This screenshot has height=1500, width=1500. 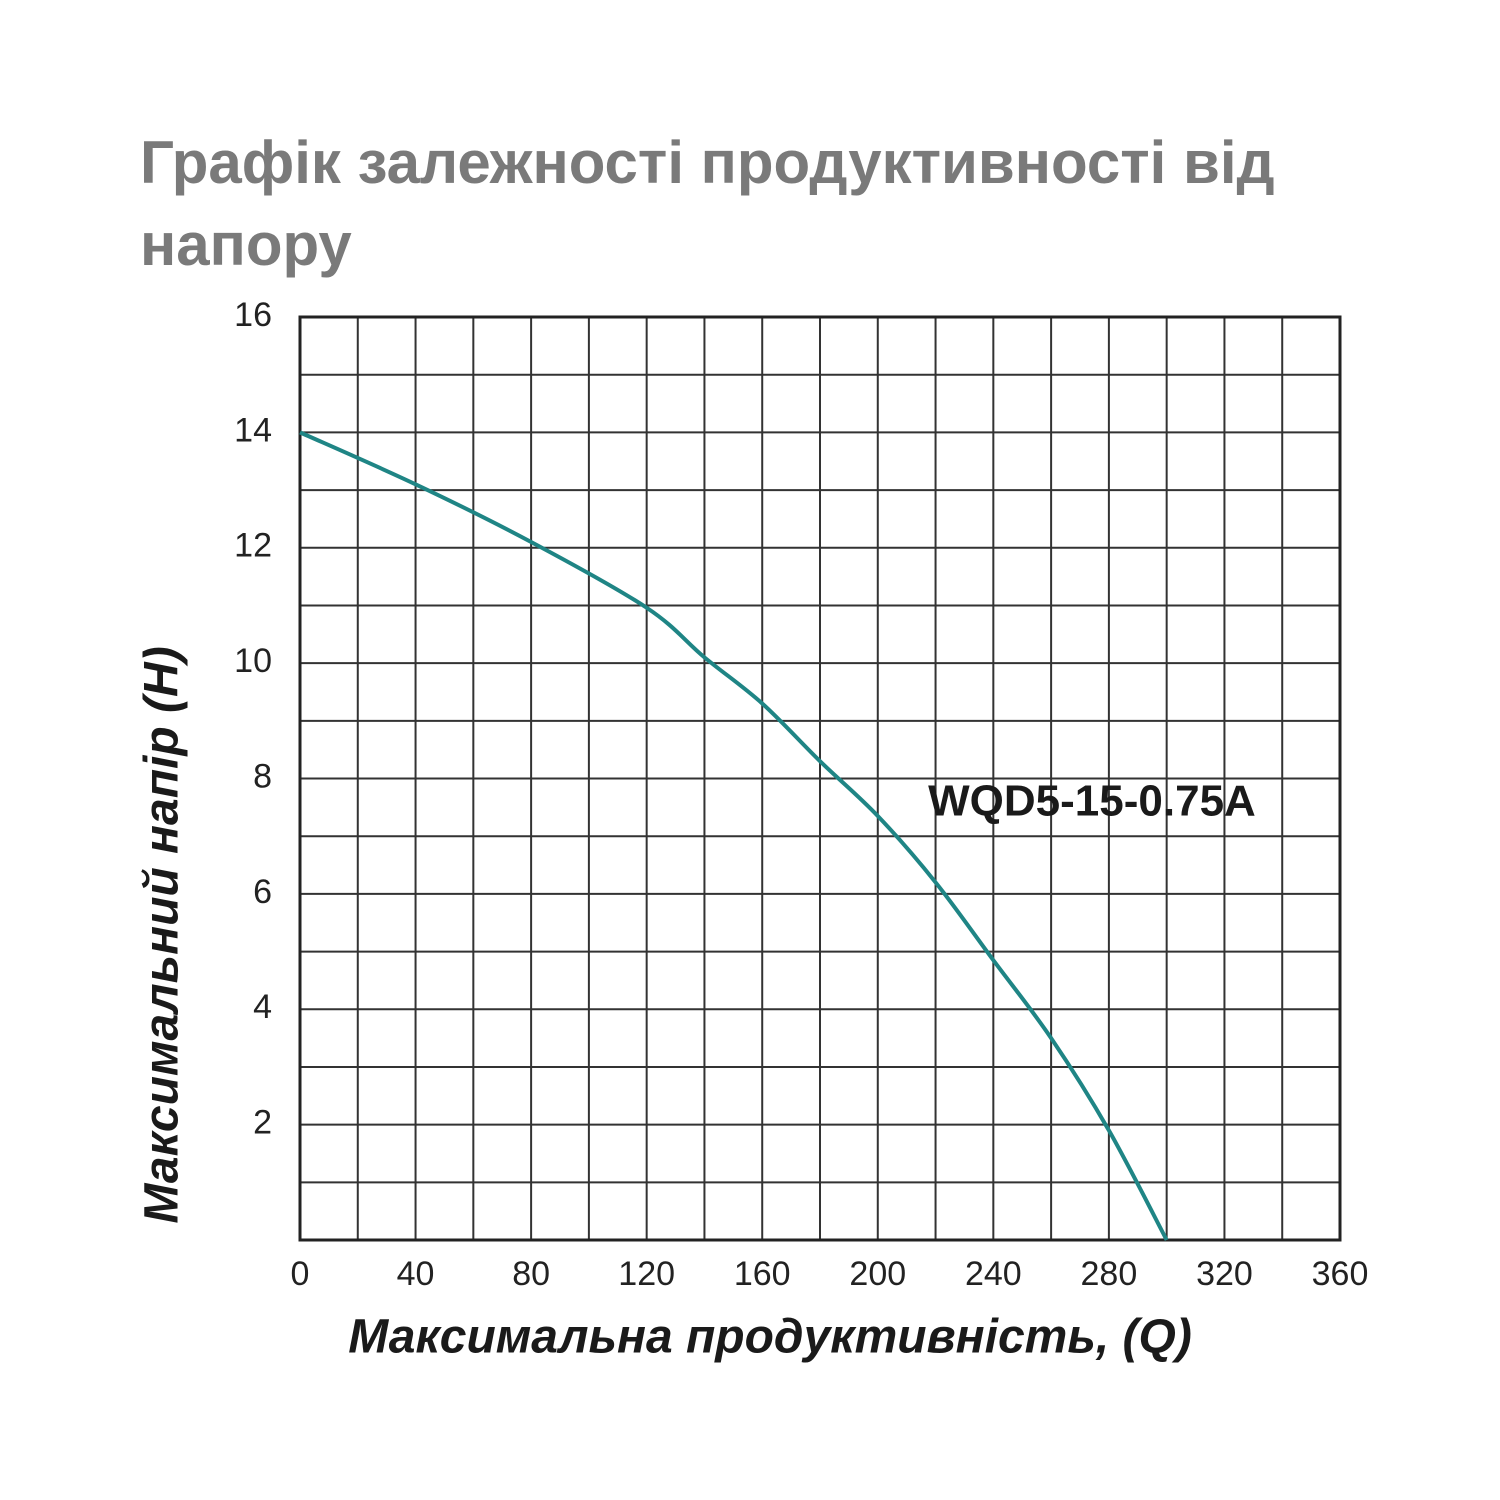 I want to click on x-tick-label: 0, so click(x=300, y=1274).